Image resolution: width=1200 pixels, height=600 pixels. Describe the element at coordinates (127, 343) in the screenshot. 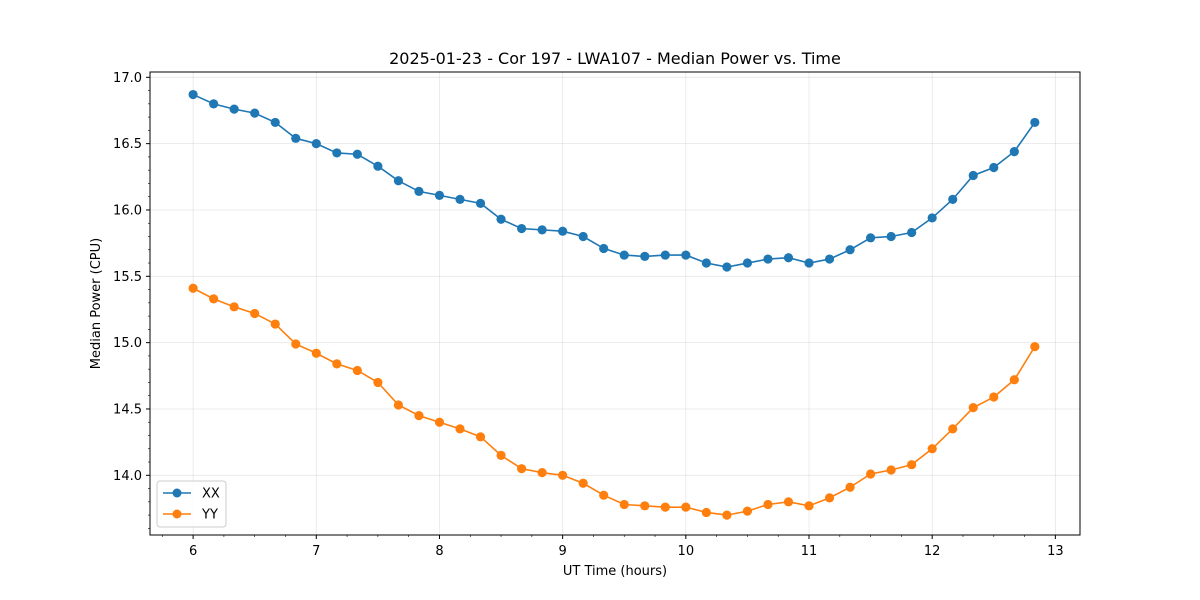

I see `y-tick-label: 15.0` at that location.